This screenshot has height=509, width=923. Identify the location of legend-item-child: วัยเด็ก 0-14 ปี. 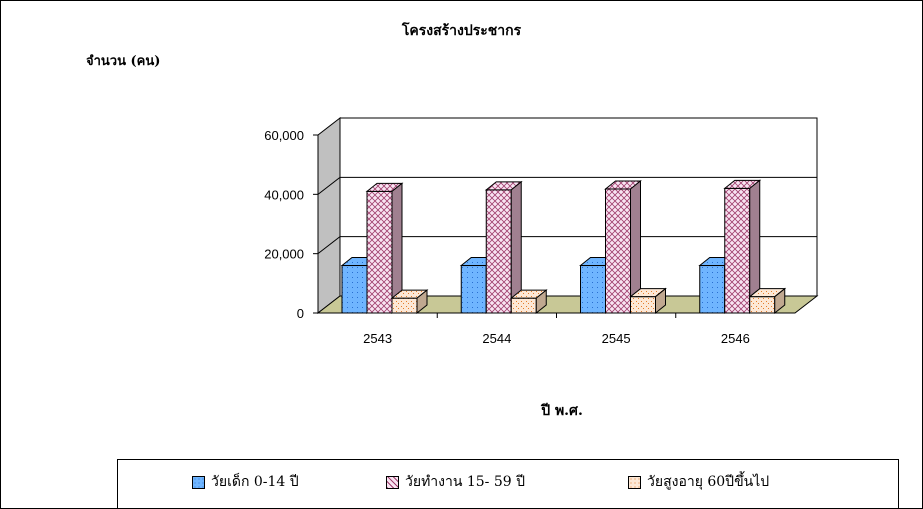
(245, 482).